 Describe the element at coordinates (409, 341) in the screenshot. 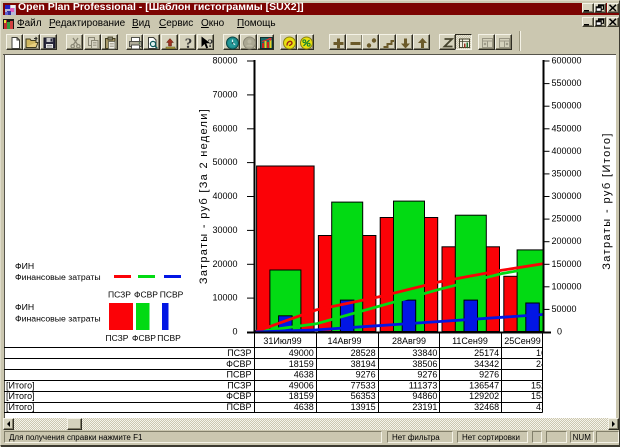

I see `svg-text: 28Авг99` at that location.